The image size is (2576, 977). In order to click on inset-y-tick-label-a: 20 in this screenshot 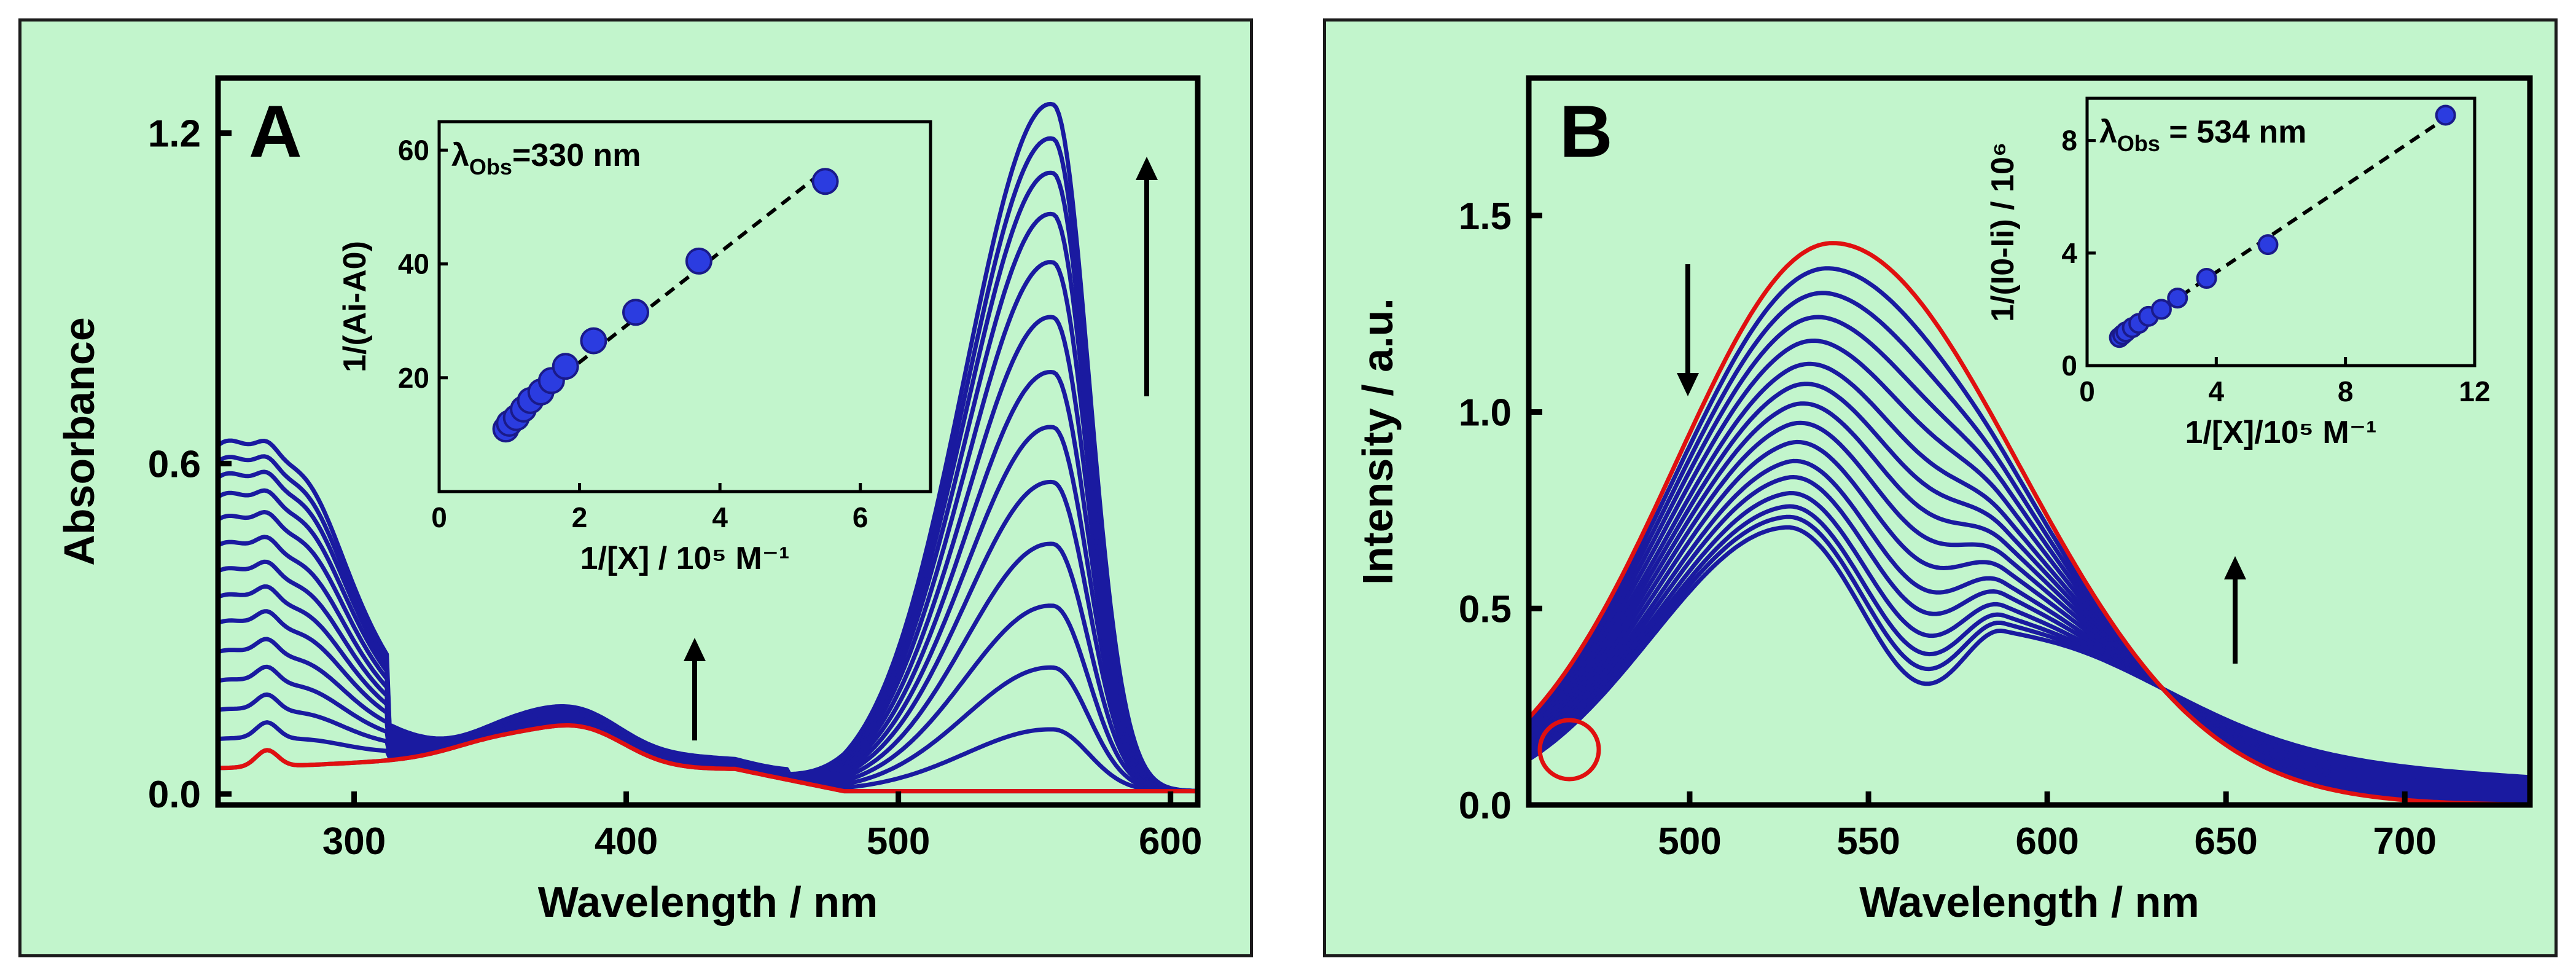, I will do `click(413, 378)`.